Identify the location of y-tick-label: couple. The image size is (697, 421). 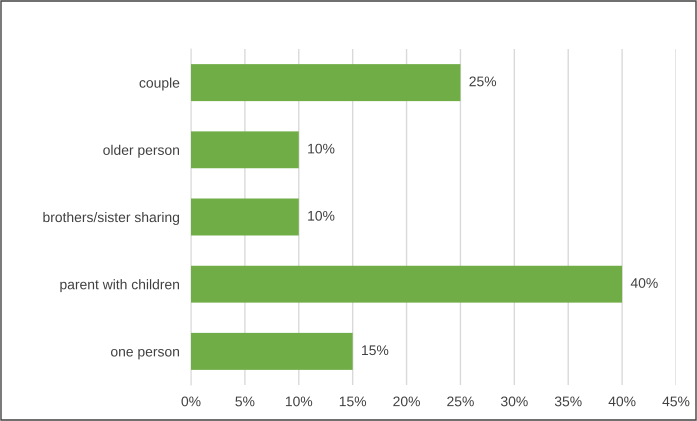
(160, 84).